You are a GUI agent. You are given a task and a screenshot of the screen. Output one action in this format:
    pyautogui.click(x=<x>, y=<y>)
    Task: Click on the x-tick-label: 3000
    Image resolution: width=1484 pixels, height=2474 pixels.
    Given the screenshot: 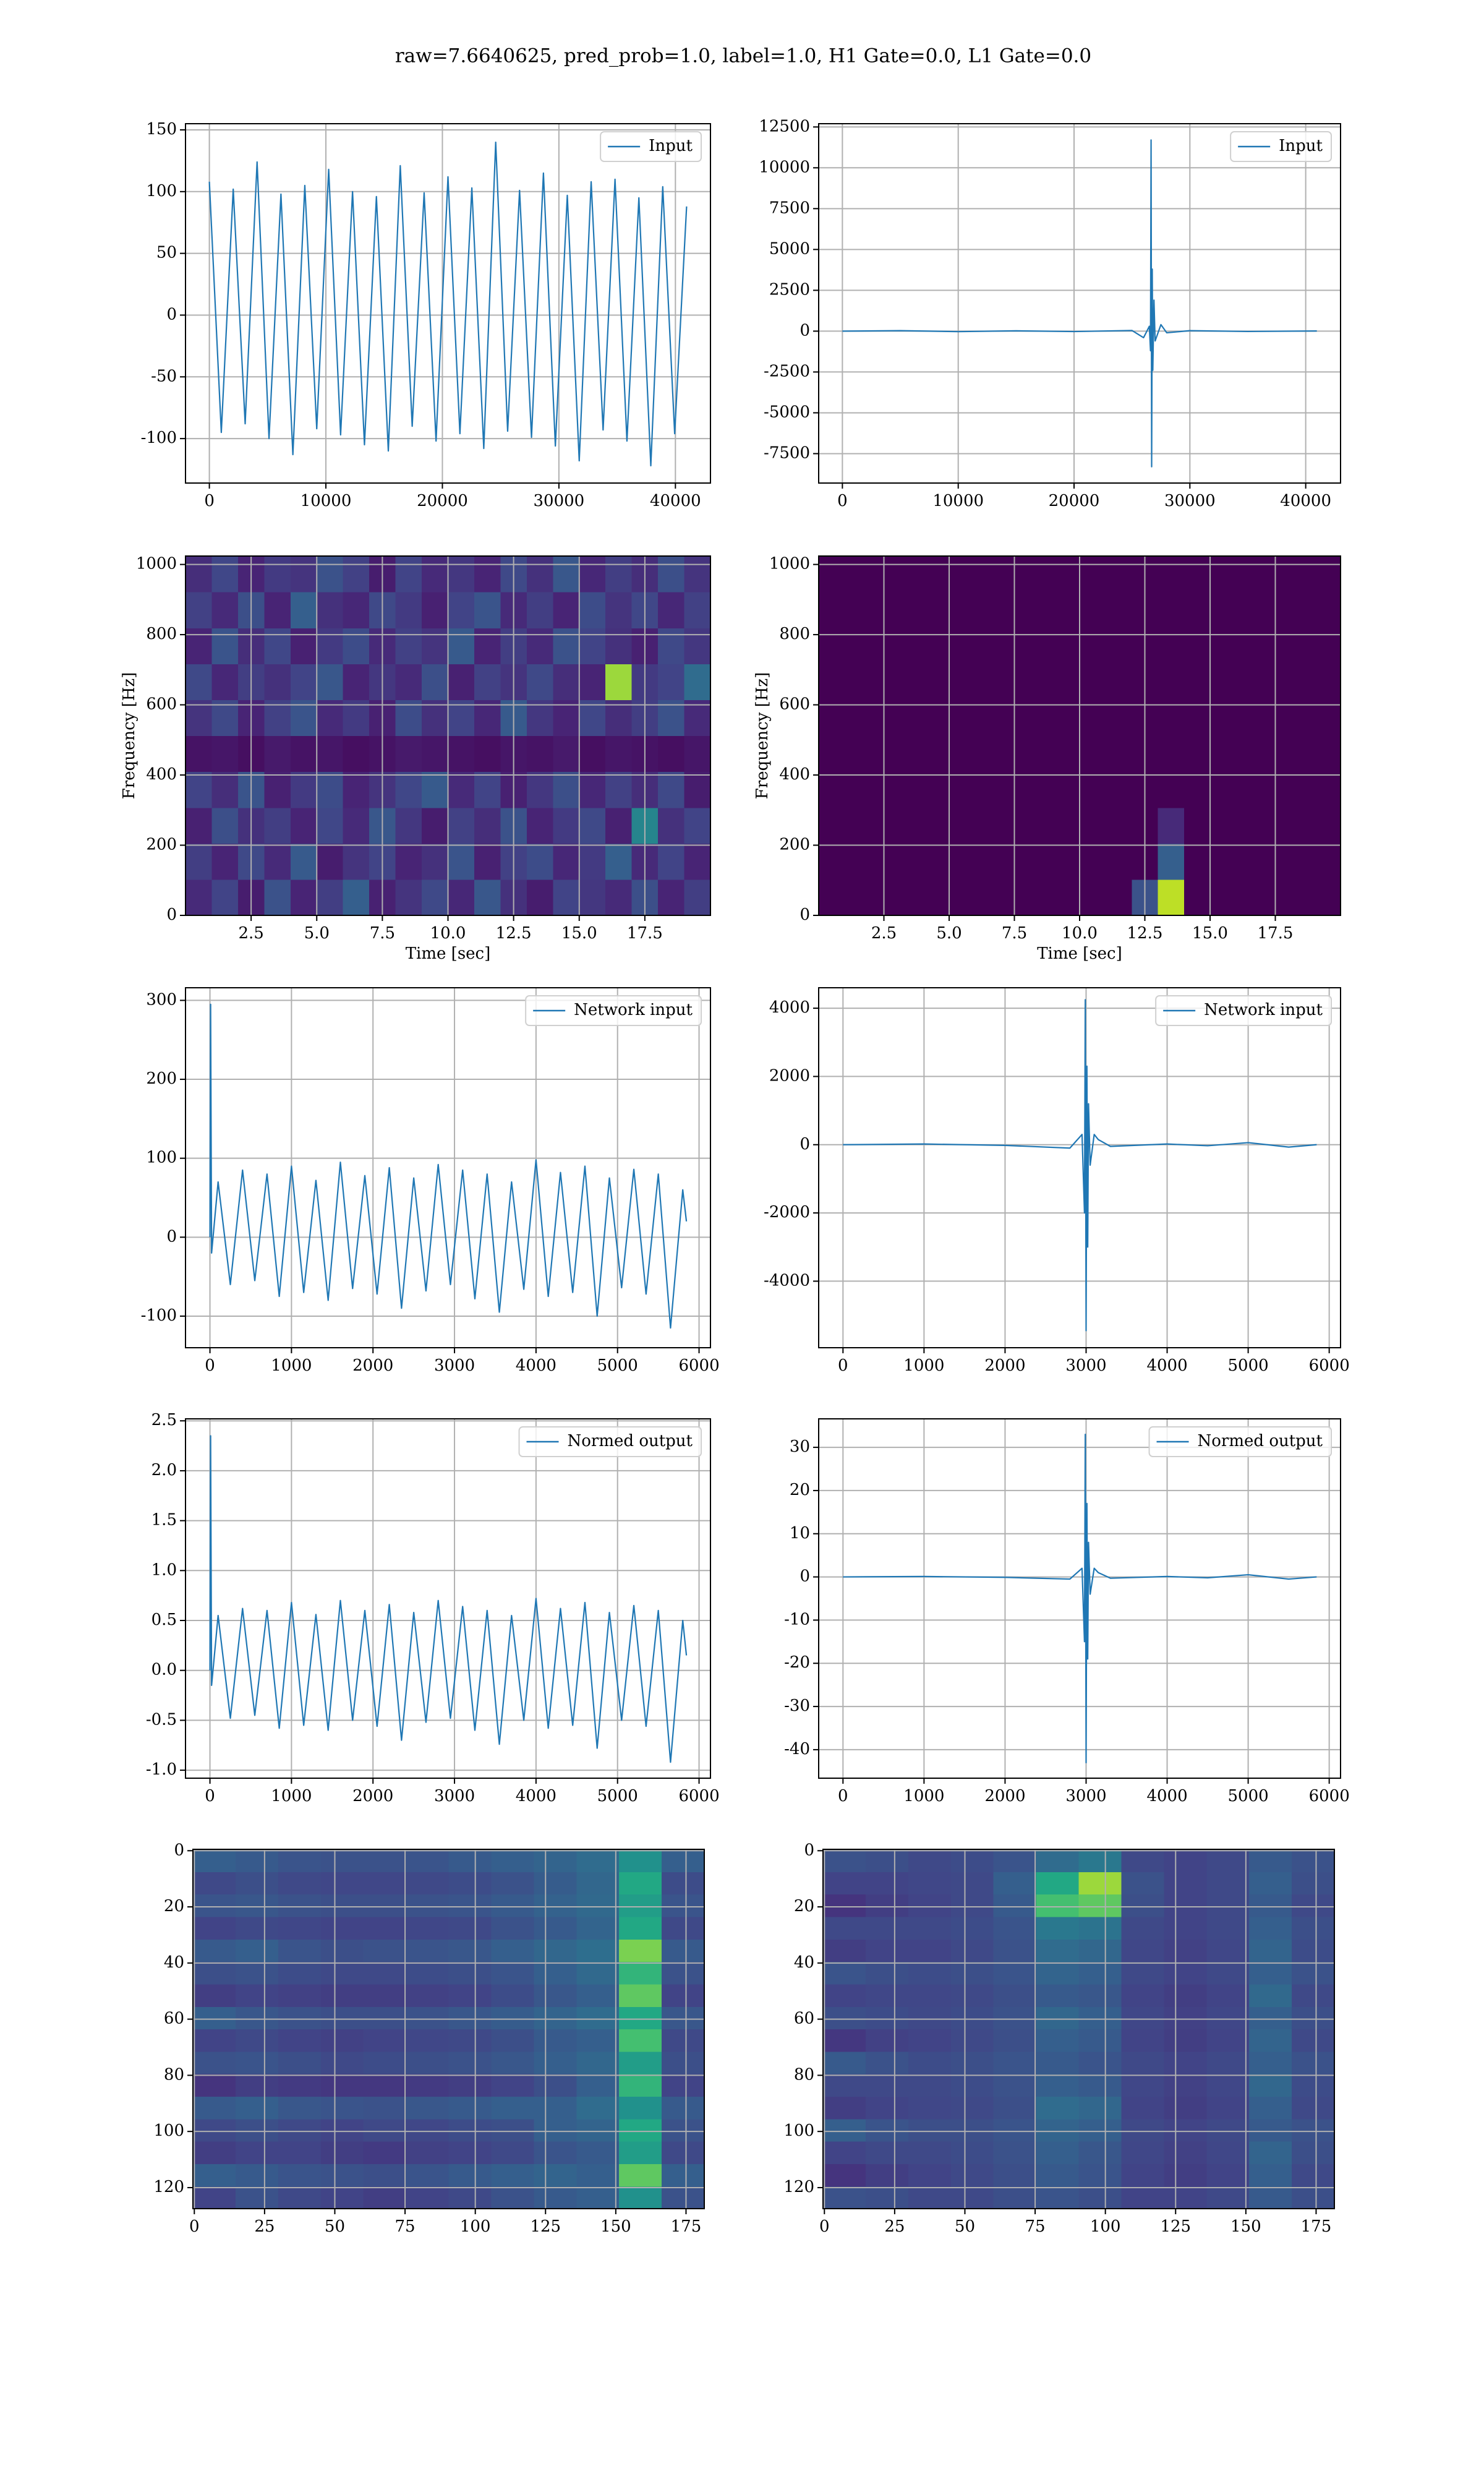 What is the action you would take?
    pyautogui.click(x=1085, y=1365)
    